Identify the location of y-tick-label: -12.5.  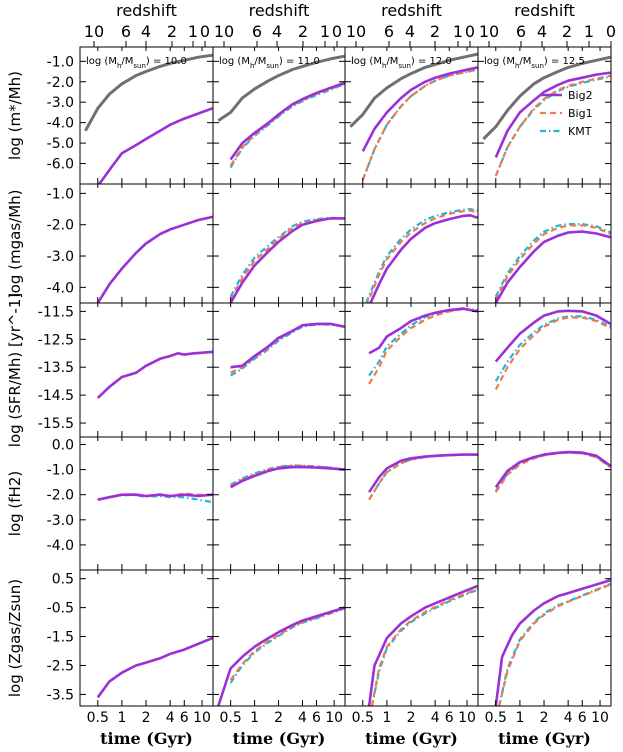
(56, 340).